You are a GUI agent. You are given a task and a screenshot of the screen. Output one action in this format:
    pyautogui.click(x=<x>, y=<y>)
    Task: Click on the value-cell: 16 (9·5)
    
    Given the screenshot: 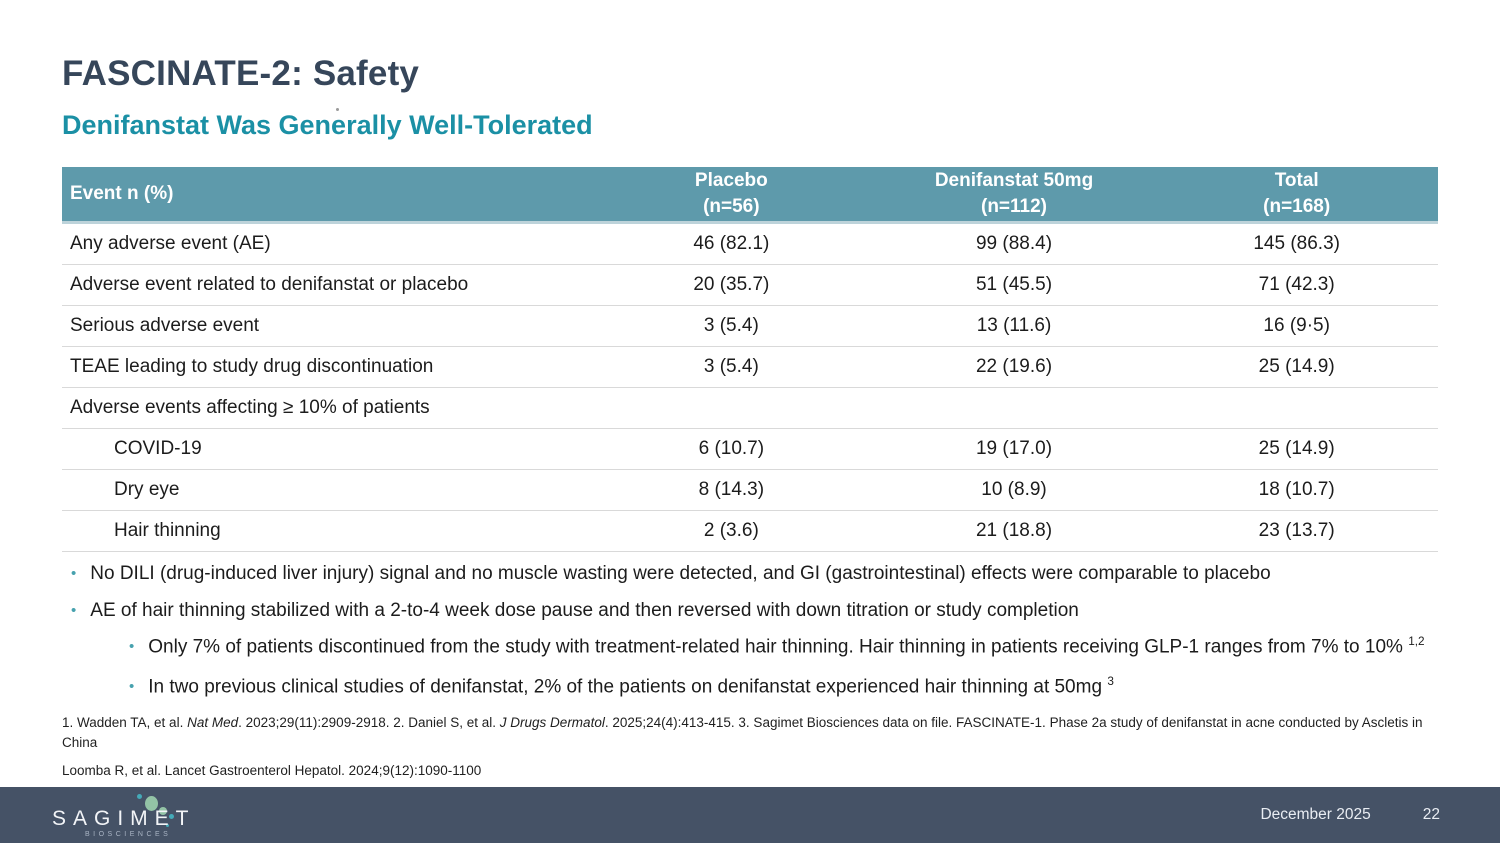 What is the action you would take?
    pyautogui.click(x=1296, y=325)
    